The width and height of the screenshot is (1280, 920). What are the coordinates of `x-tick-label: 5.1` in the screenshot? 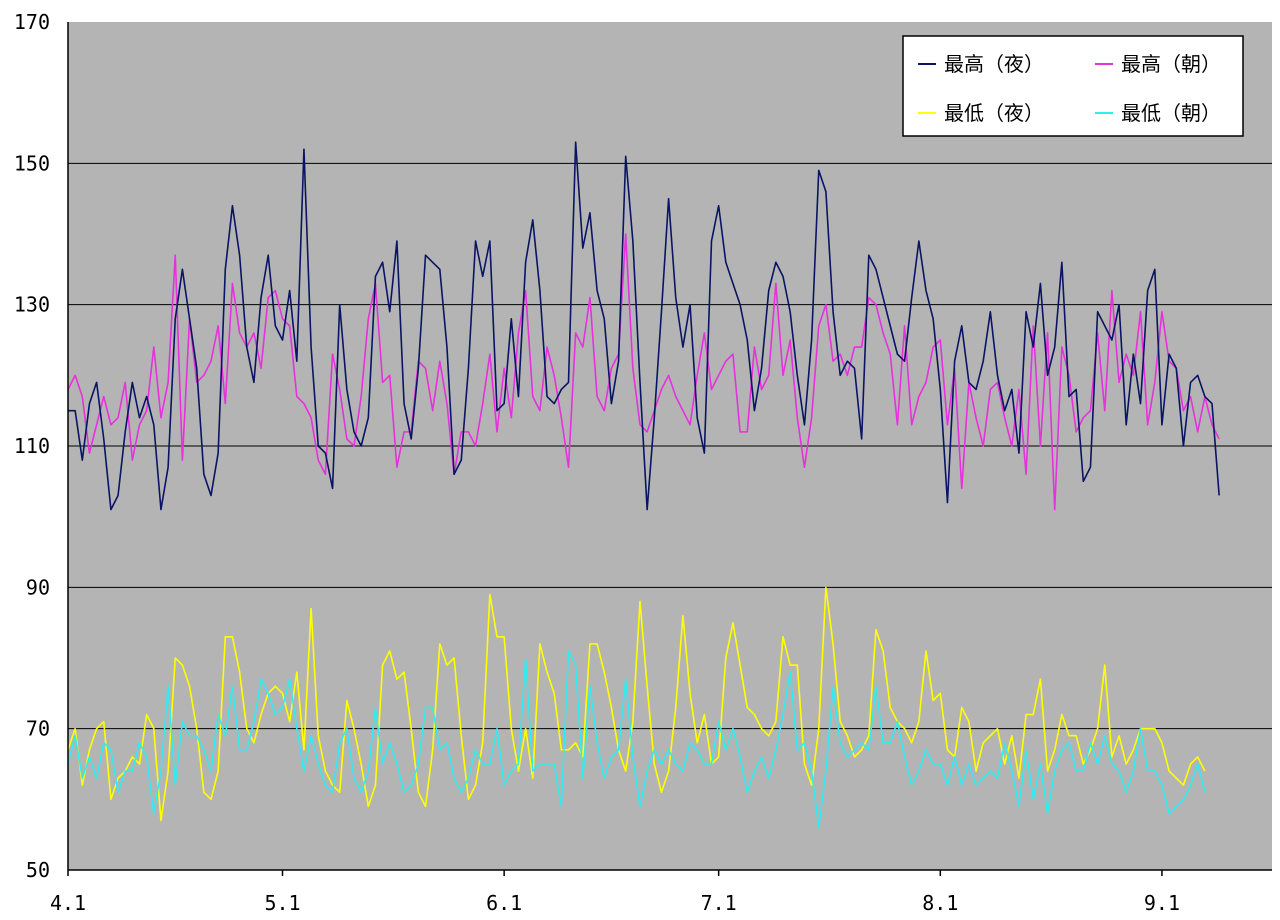 It's located at (282, 903).